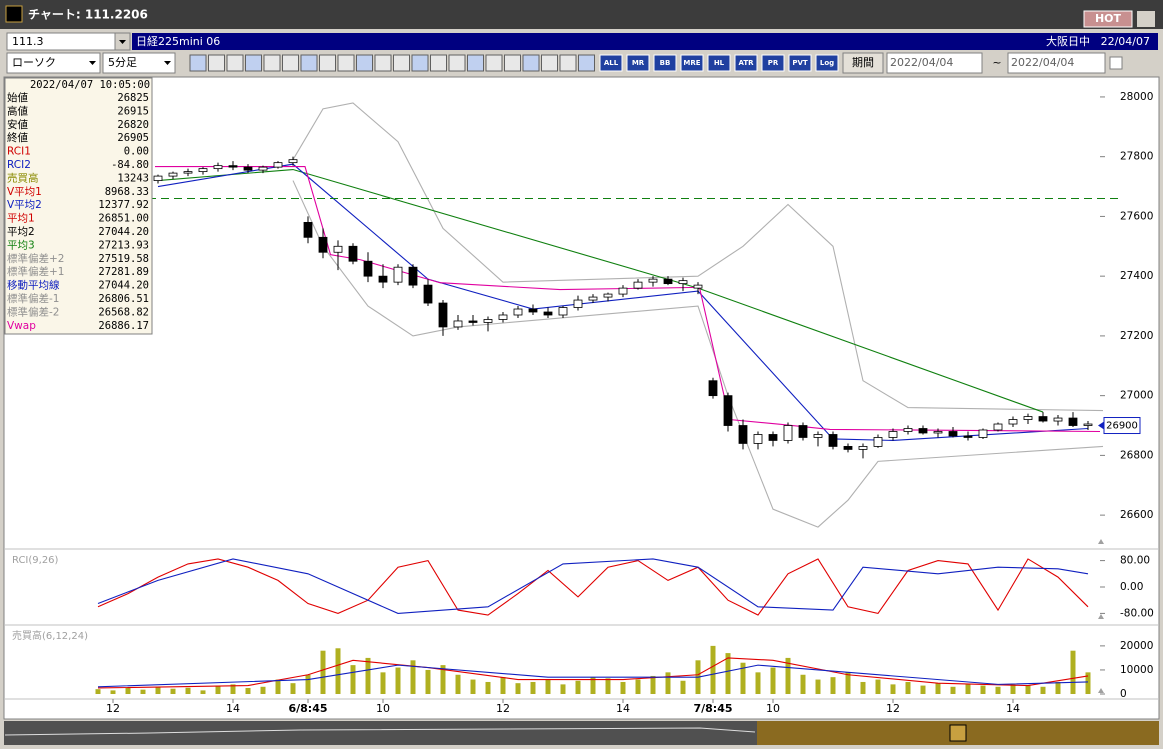 The height and width of the screenshot is (749, 1163). Describe the element at coordinates (380, 731) in the screenshot. I see `overview-line` at that location.